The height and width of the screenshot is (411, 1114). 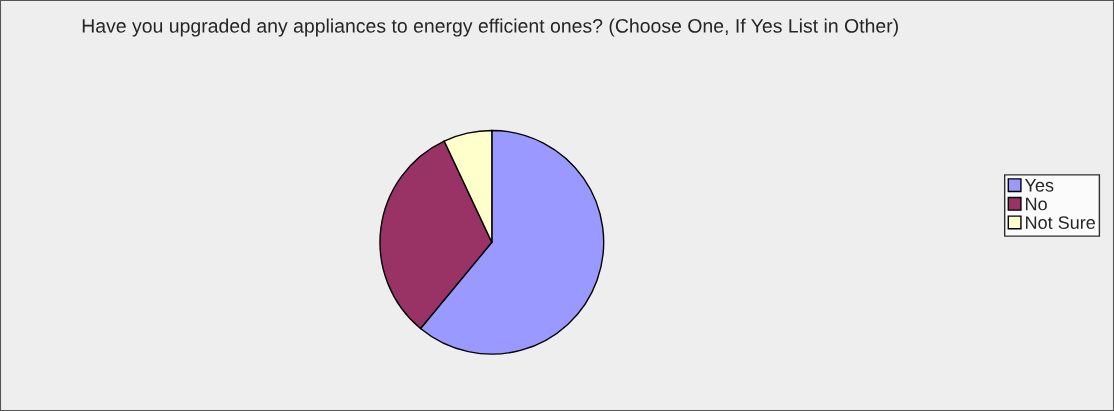 What do you see at coordinates (1036, 204) in the screenshot?
I see `legend-label: No` at bounding box center [1036, 204].